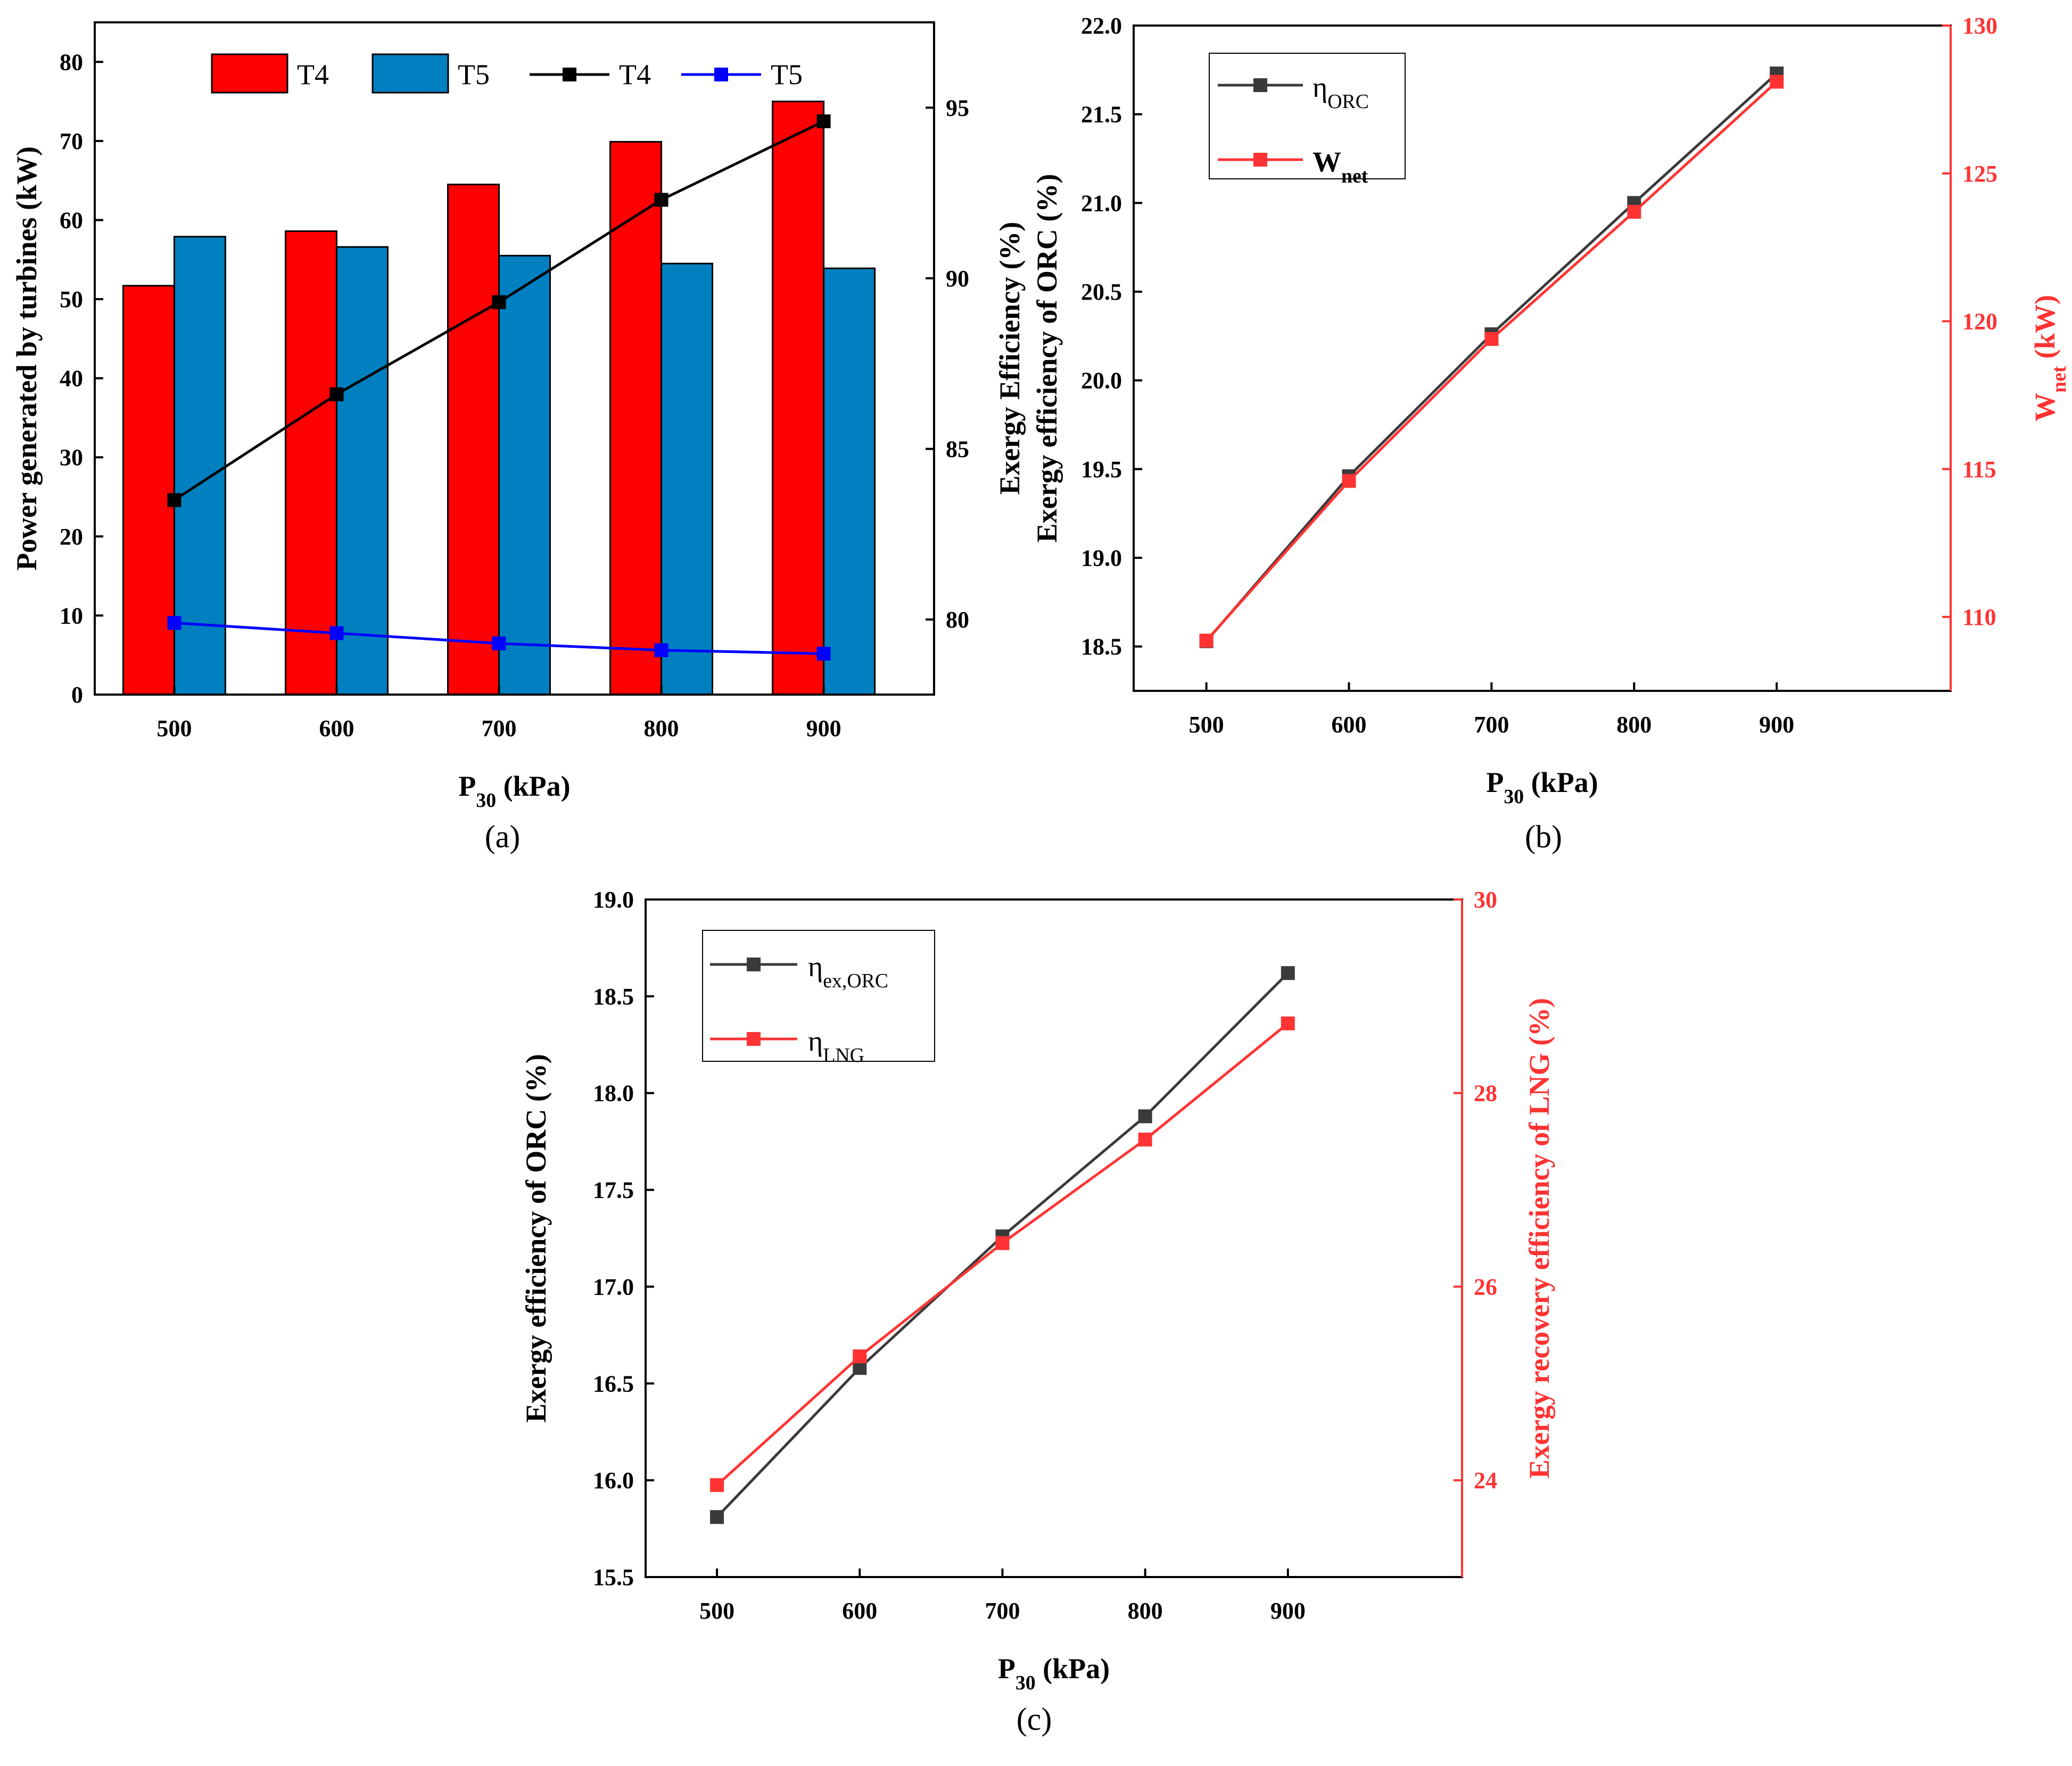 Image resolution: width=2072 pixels, height=1766 pixels. Describe the element at coordinates (1101, 115) in the screenshot. I see `y-tick-label: 21.5` at that location.